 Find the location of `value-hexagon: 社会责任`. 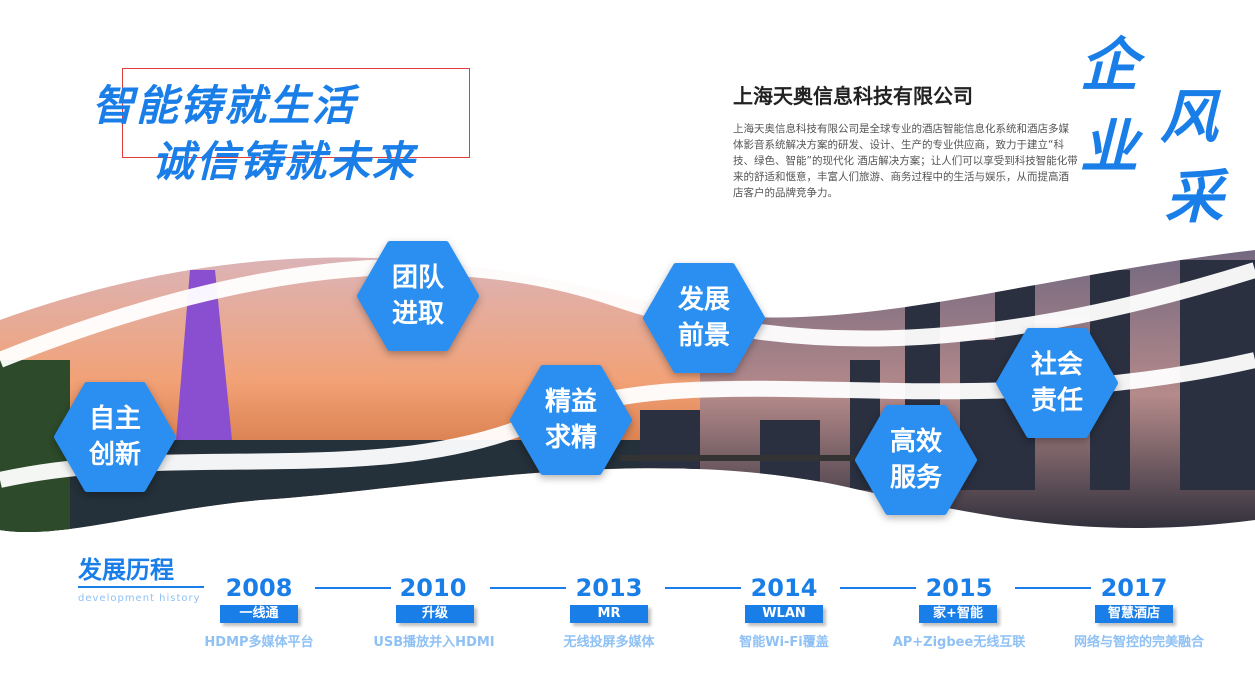

value-hexagon: 社会责任 is located at coordinates (1057, 383).